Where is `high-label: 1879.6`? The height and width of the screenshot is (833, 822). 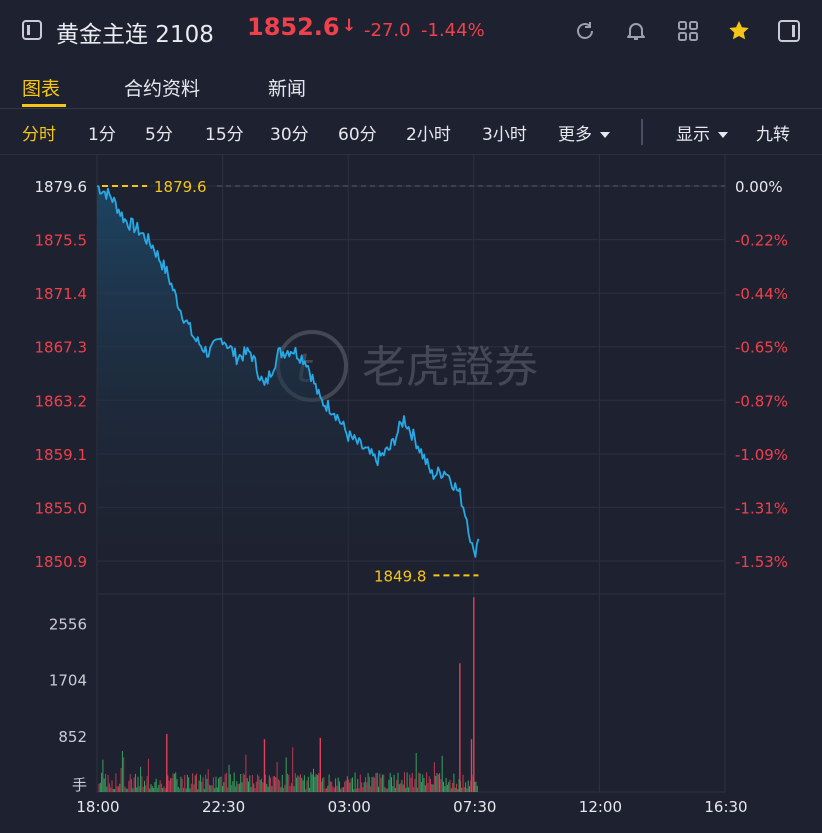
high-label: 1879.6 is located at coordinates (180, 187).